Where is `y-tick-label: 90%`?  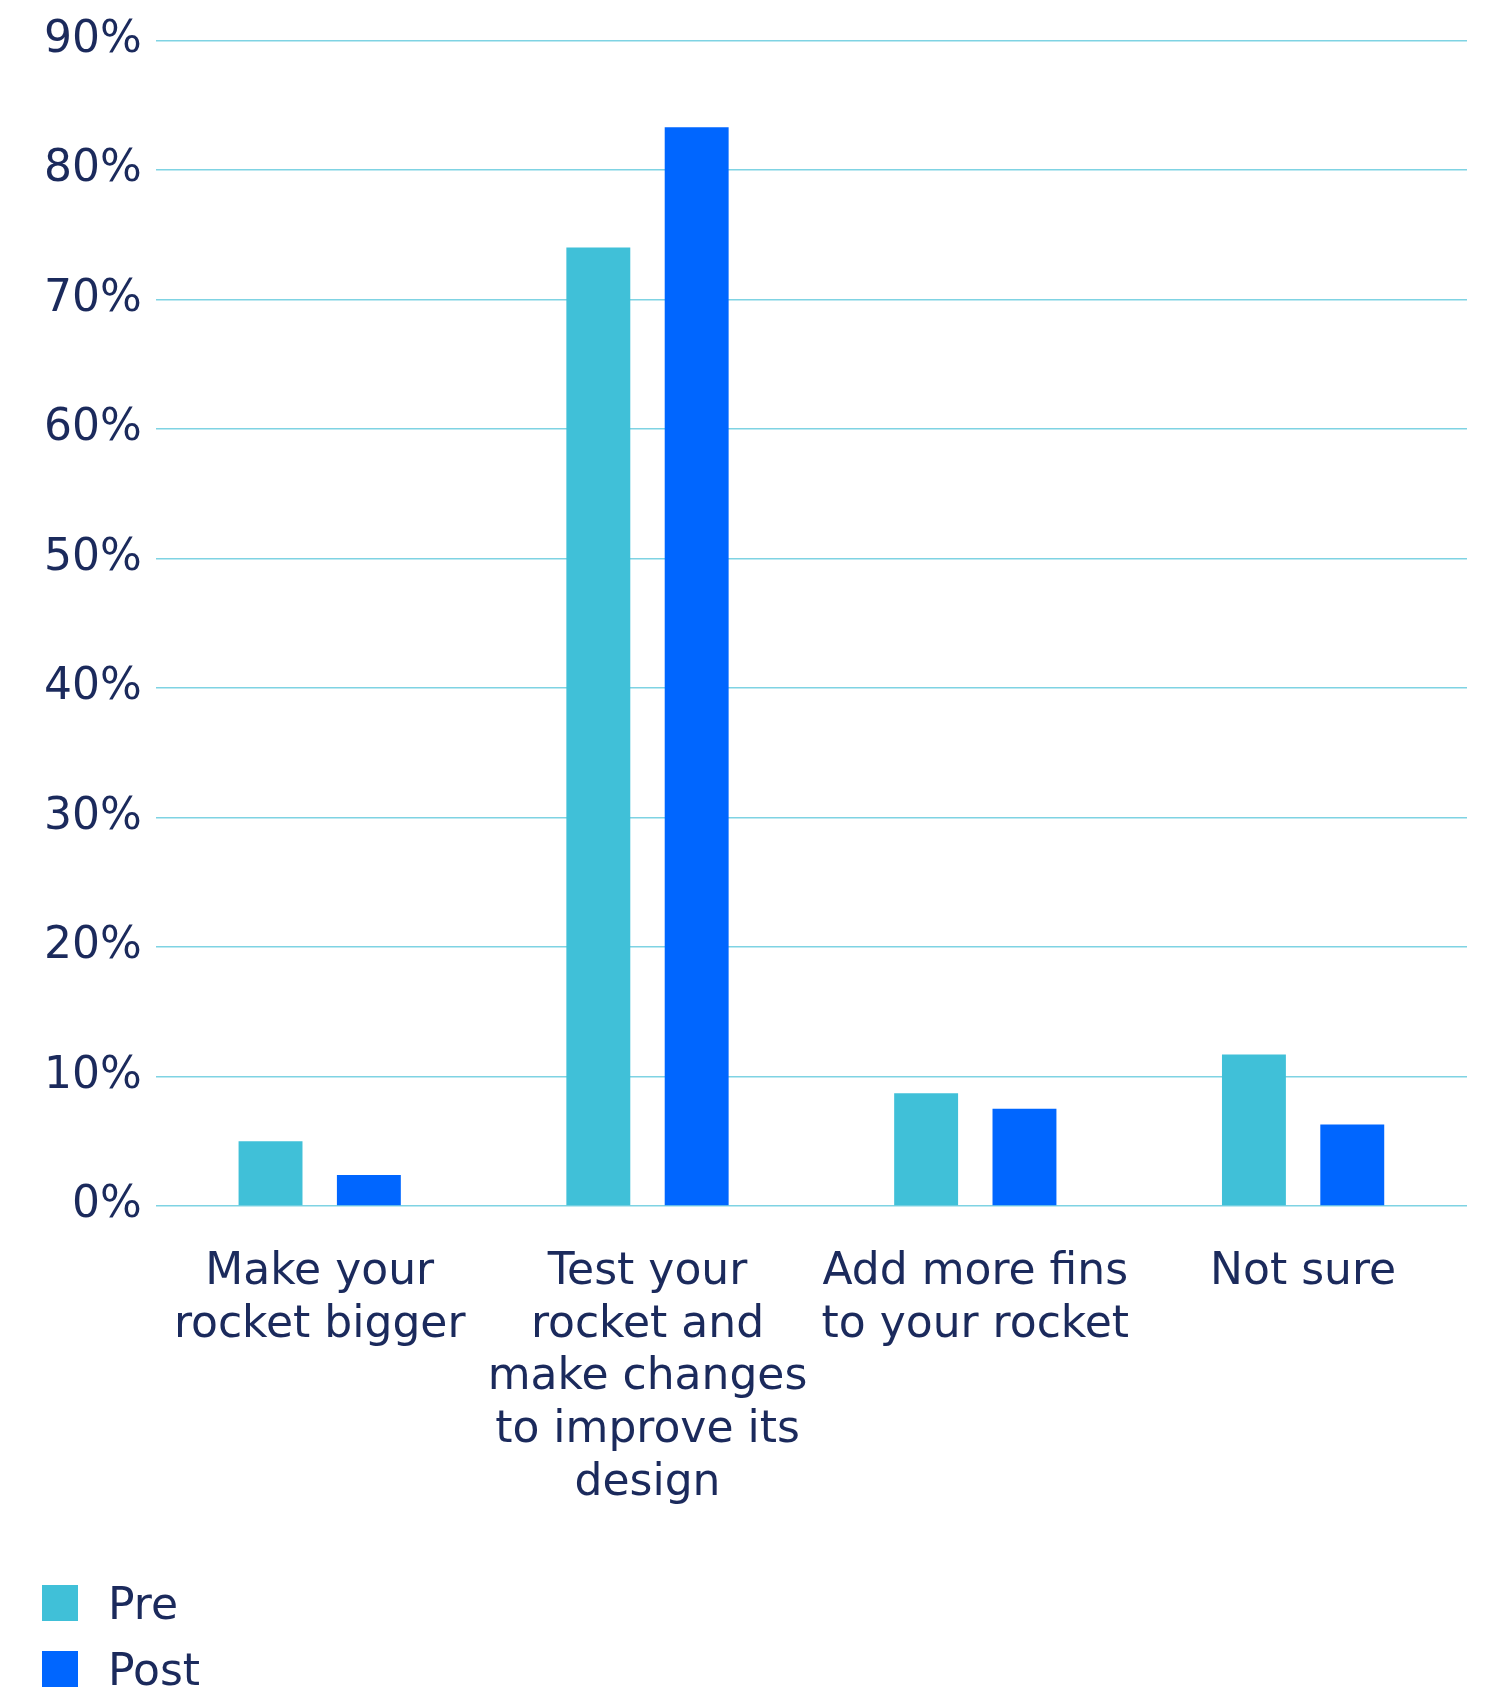
y-tick-label: 90% is located at coordinates (93, 36).